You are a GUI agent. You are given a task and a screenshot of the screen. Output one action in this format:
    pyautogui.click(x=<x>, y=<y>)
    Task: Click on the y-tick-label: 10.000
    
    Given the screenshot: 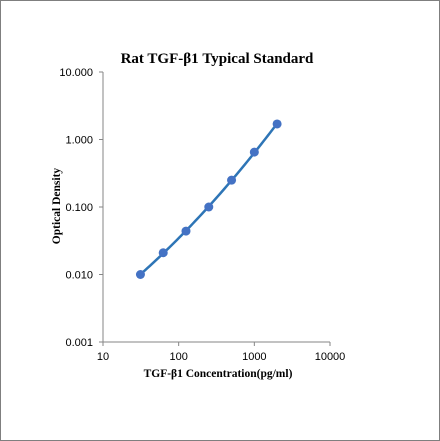 What is the action you would take?
    pyautogui.click(x=76, y=73)
    